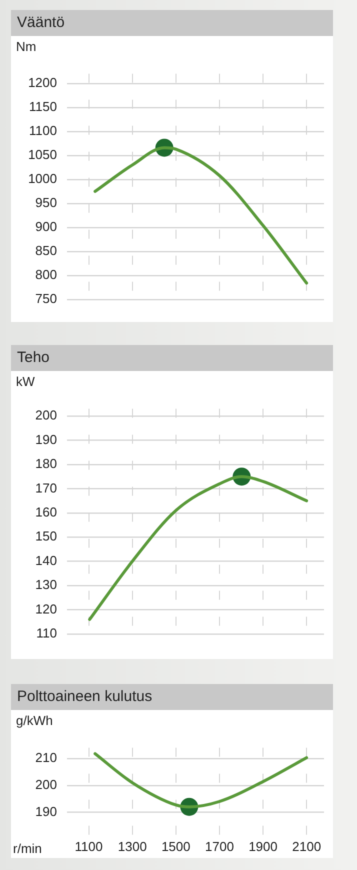 The width and height of the screenshot is (357, 870). Describe the element at coordinates (172, 697) in the screenshot. I see `chart-title: Polttoaineen kulutus` at that location.